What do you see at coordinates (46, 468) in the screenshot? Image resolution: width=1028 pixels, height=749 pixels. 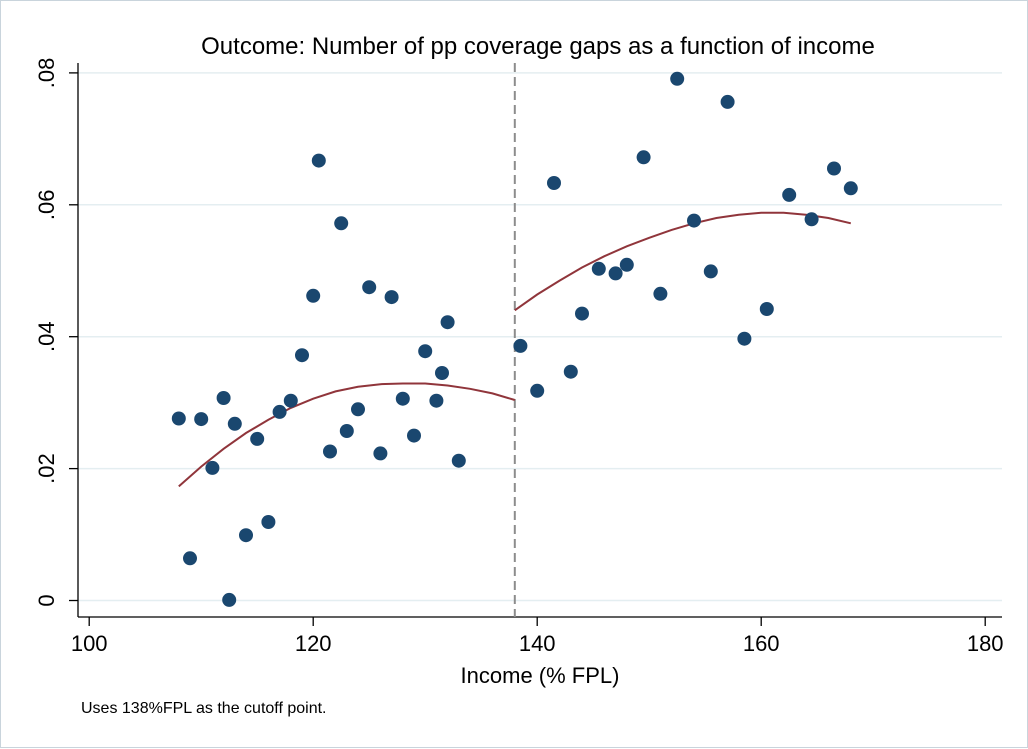 I see `y-tick-label: .02` at bounding box center [46, 468].